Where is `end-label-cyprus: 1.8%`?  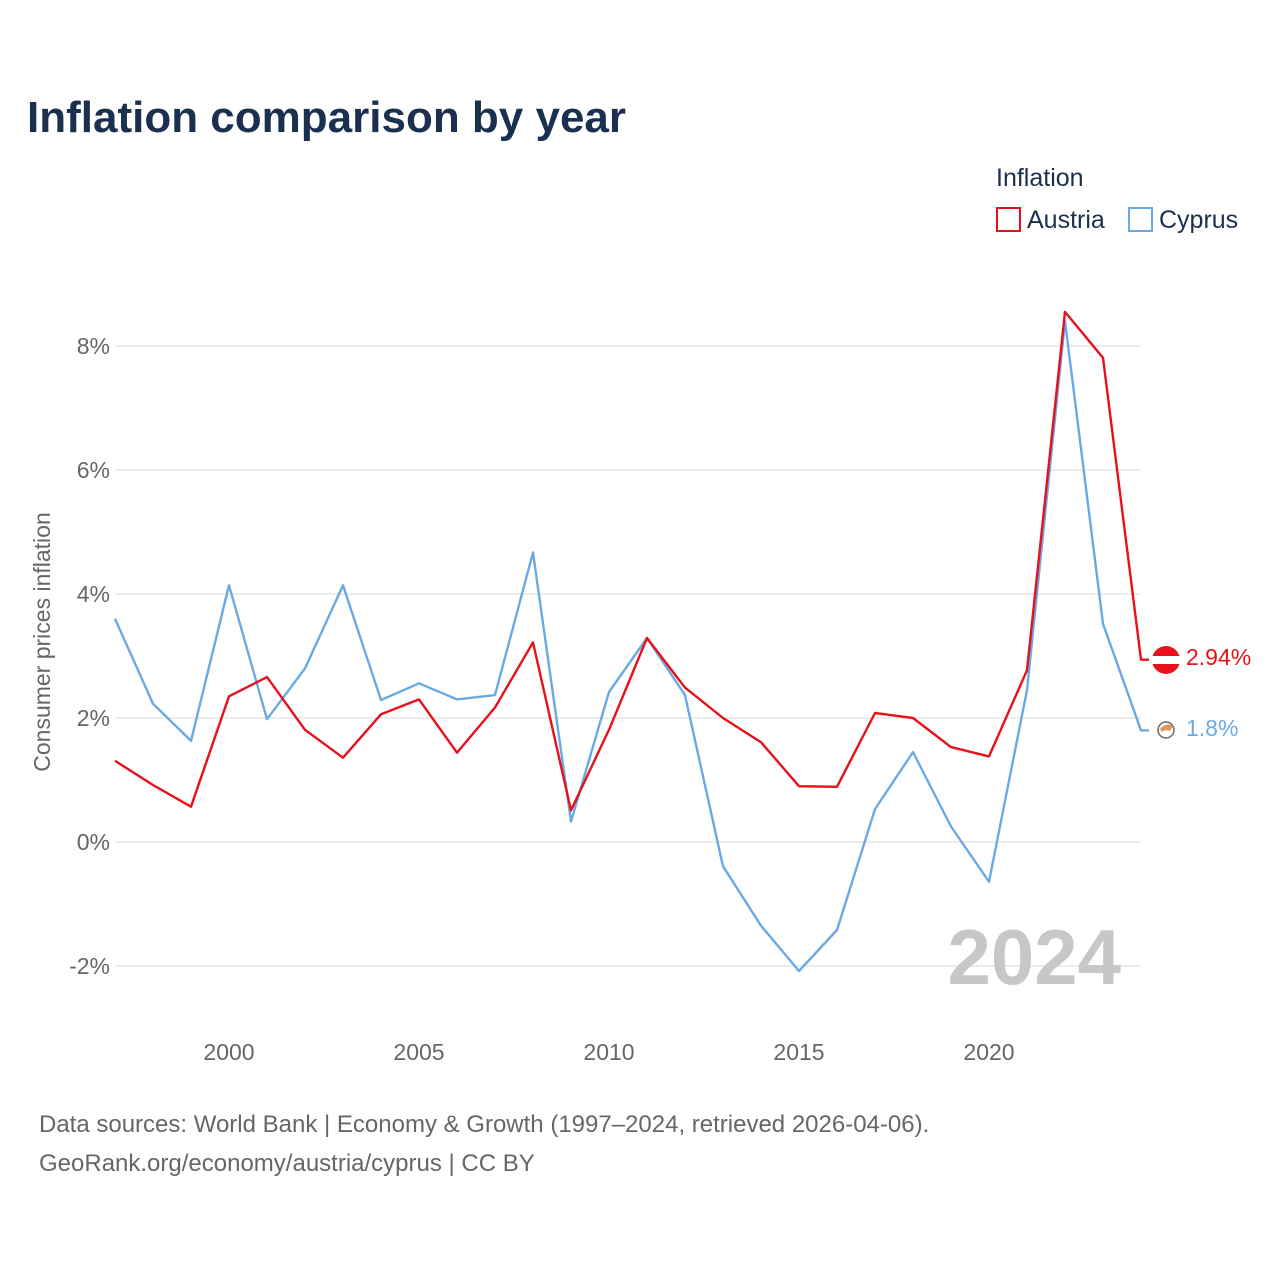
end-label-cyprus: 1.8% is located at coordinates (1212, 728).